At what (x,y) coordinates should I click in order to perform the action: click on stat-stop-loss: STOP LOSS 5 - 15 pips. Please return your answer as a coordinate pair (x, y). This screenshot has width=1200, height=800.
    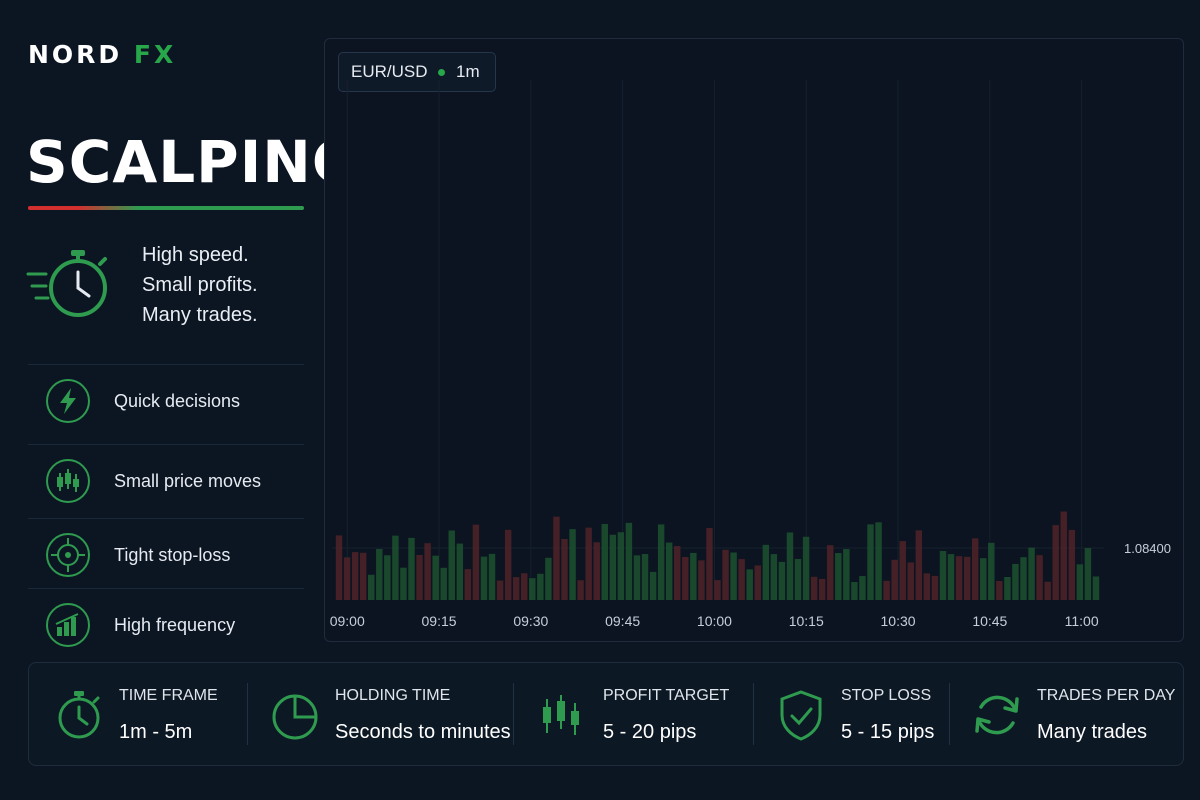
    Looking at the image, I should click on (858, 714).